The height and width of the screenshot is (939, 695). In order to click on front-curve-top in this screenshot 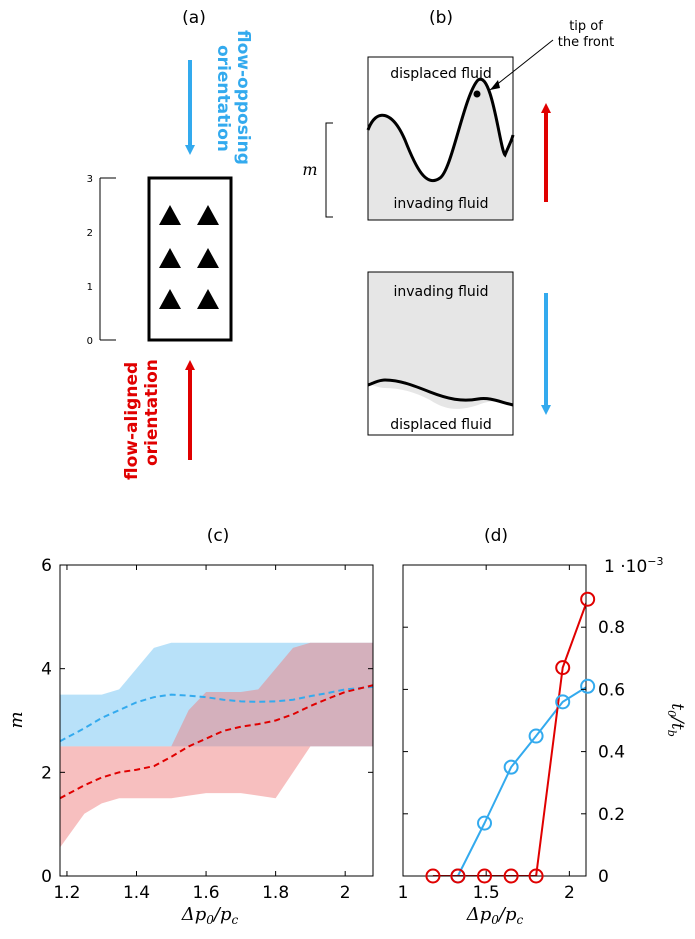, I will do `click(440, 129)`.